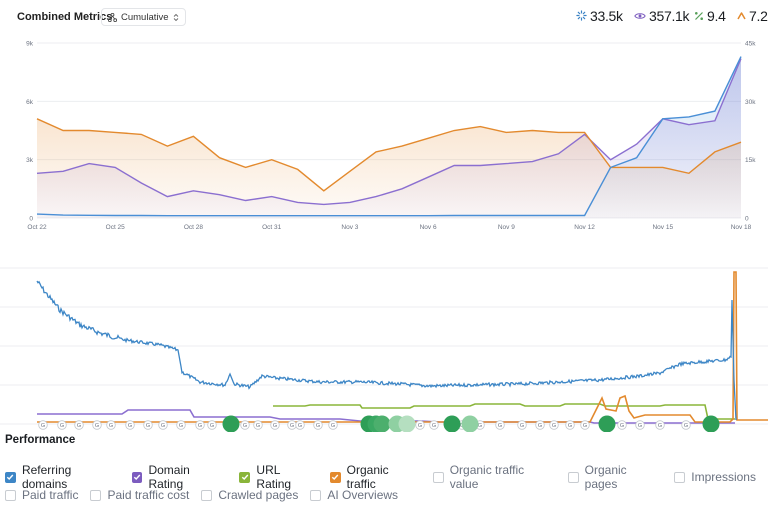  What do you see at coordinates (599, 16) in the screenshot?
I see `metric-referring-domains: 33.5k` at bounding box center [599, 16].